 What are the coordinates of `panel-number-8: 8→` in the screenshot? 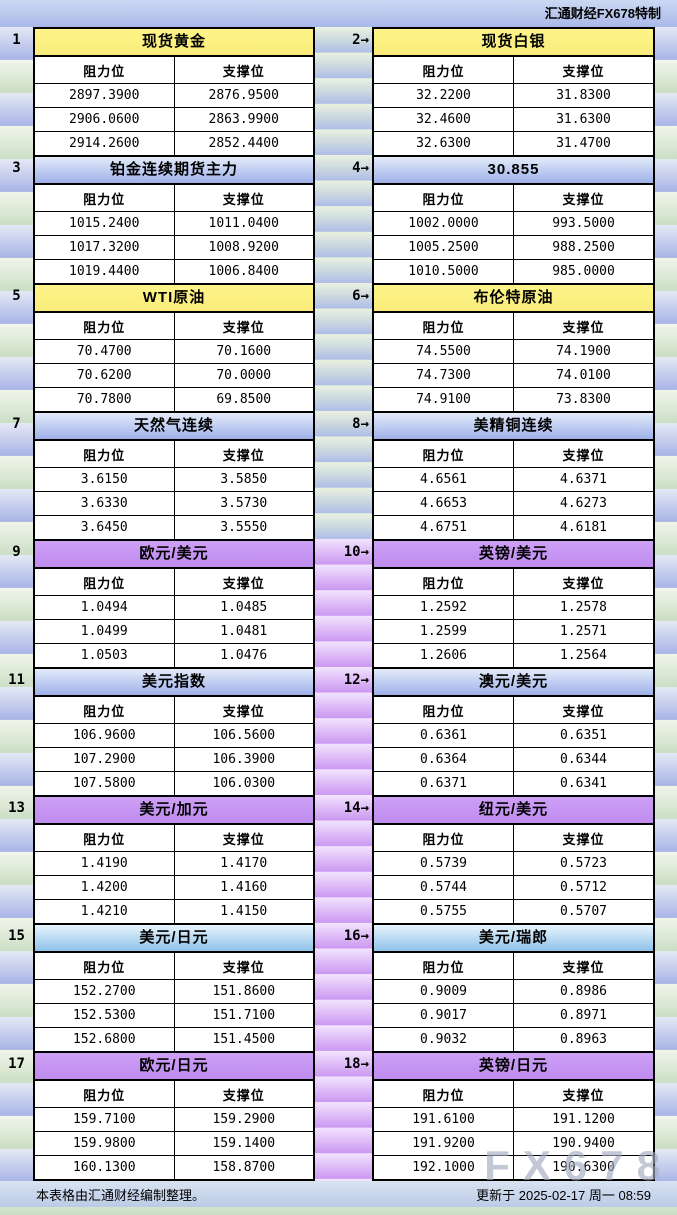 It's located at (343, 424).